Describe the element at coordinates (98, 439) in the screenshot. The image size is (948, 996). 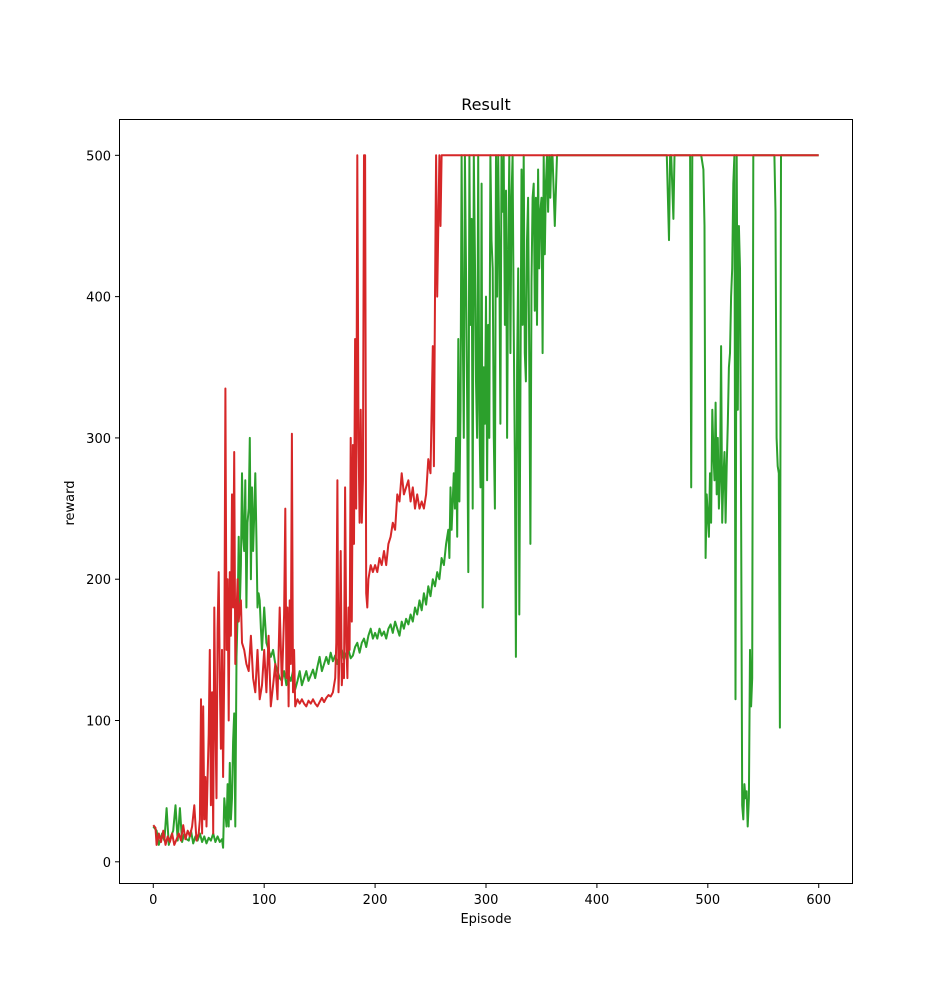
I see `y-tick-label: 300` at that location.